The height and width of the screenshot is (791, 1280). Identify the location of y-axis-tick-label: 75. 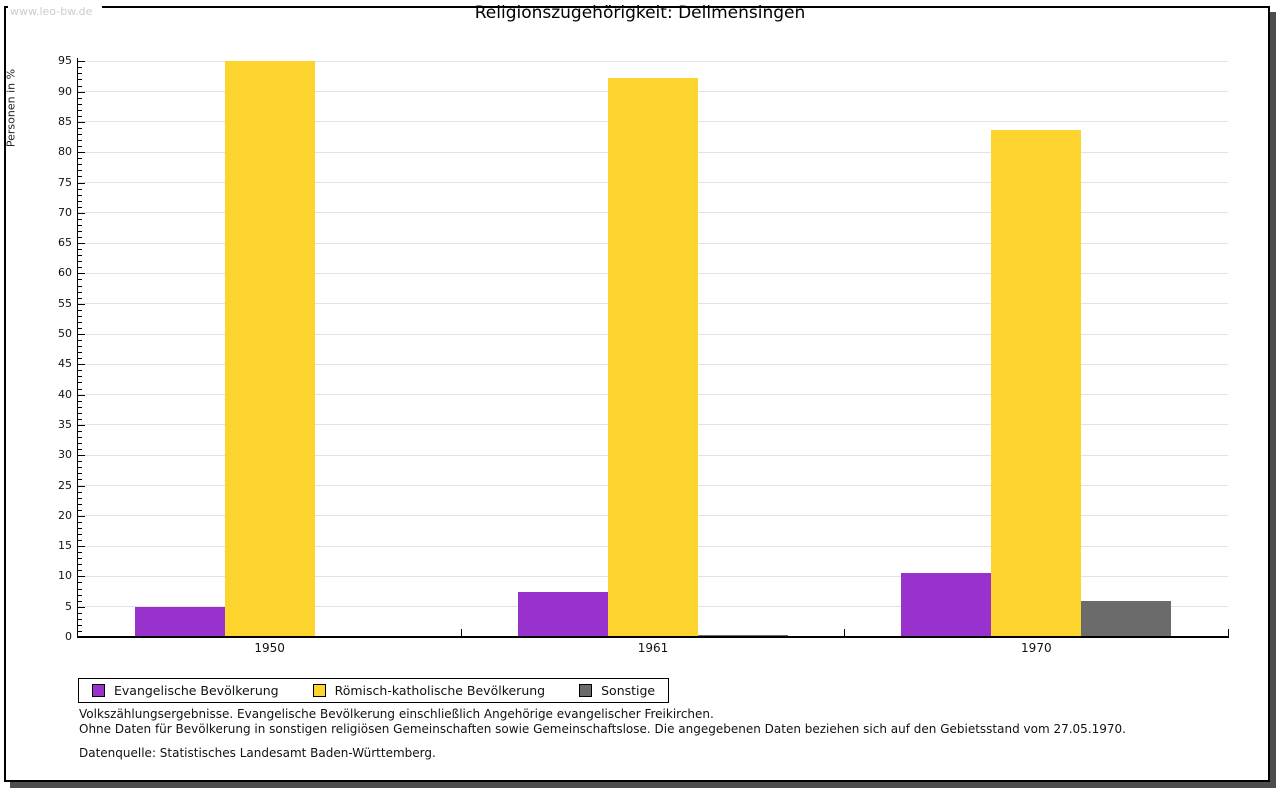
(65, 182).